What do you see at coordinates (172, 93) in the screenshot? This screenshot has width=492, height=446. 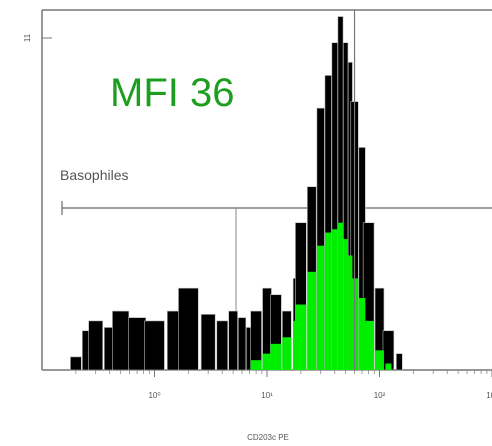 I see `mfi-annotation: MFI 36` at bounding box center [172, 93].